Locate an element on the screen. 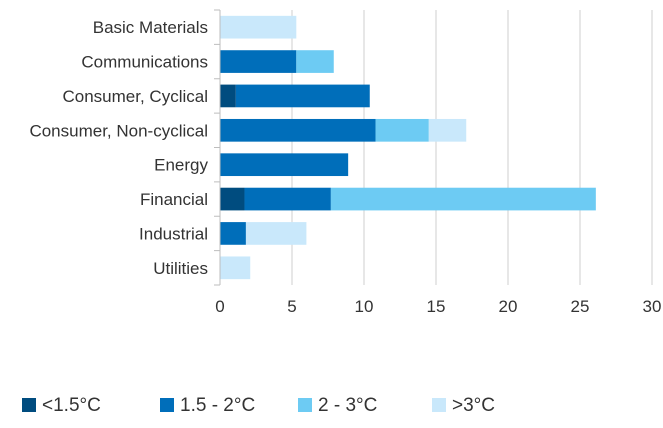 This screenshot has width=663, height=428. axes is located at coordinates (217, 147).